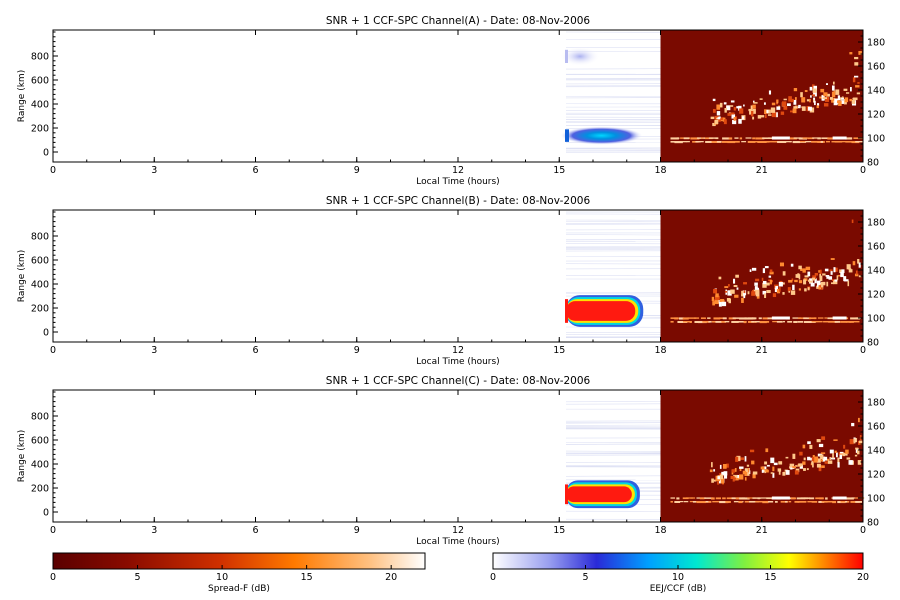  I want to click on colorbar-eej: 0 5 10 15 20 EEJ/CCF (dB), so click(679, 573).